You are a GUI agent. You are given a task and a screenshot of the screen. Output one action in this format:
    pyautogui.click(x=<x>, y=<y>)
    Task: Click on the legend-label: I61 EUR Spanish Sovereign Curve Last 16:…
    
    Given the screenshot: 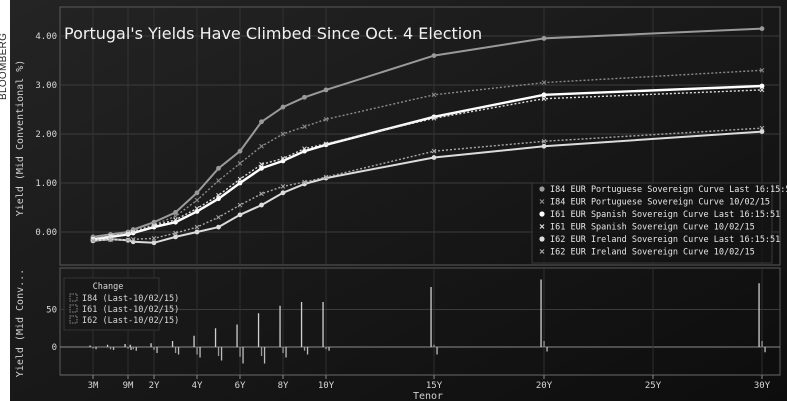 What is the action you would take?
    pyautogui.click(x=665, y=215)
    